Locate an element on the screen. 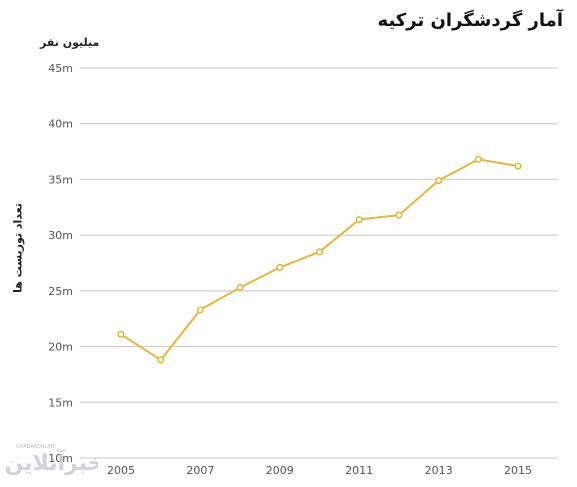 The image size is (577, 487). y-tick-label: 45m is located at coordinates (60, 68).